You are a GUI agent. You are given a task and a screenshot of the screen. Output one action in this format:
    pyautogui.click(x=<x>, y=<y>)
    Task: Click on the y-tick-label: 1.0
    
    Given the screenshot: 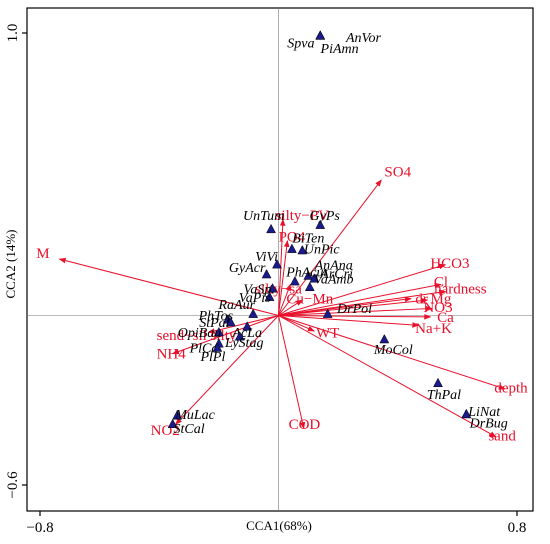 What is the action you would take?
    pyautogui.click(x=13, y=33)
    